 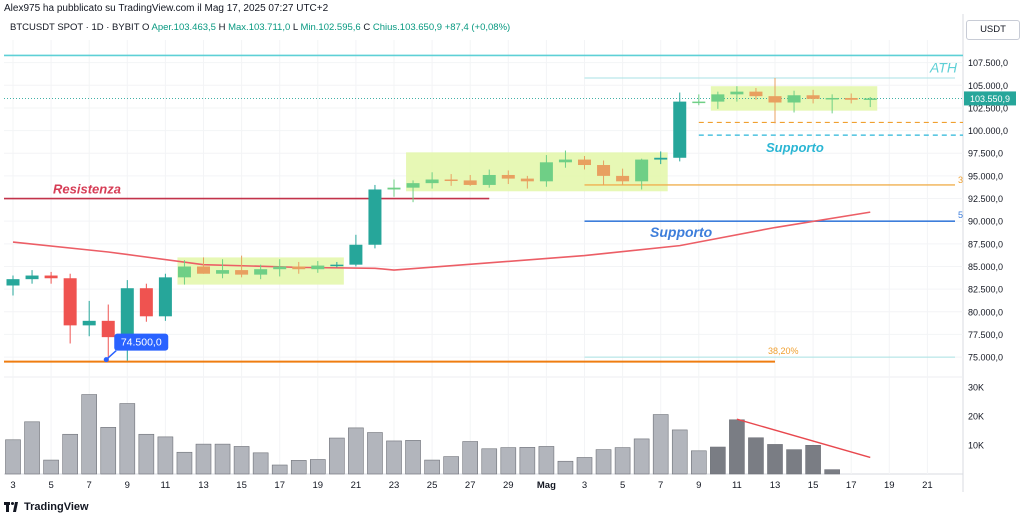 I want to click on price-tick-label: 107.500,0, so click(x=988, y=63).